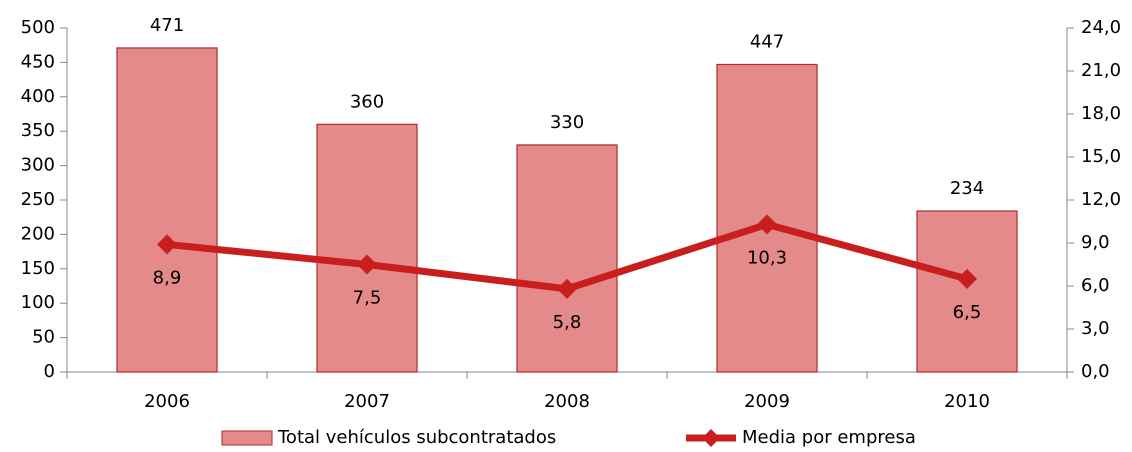  I want to click on y-tick-label: 250, so click(38, 199).